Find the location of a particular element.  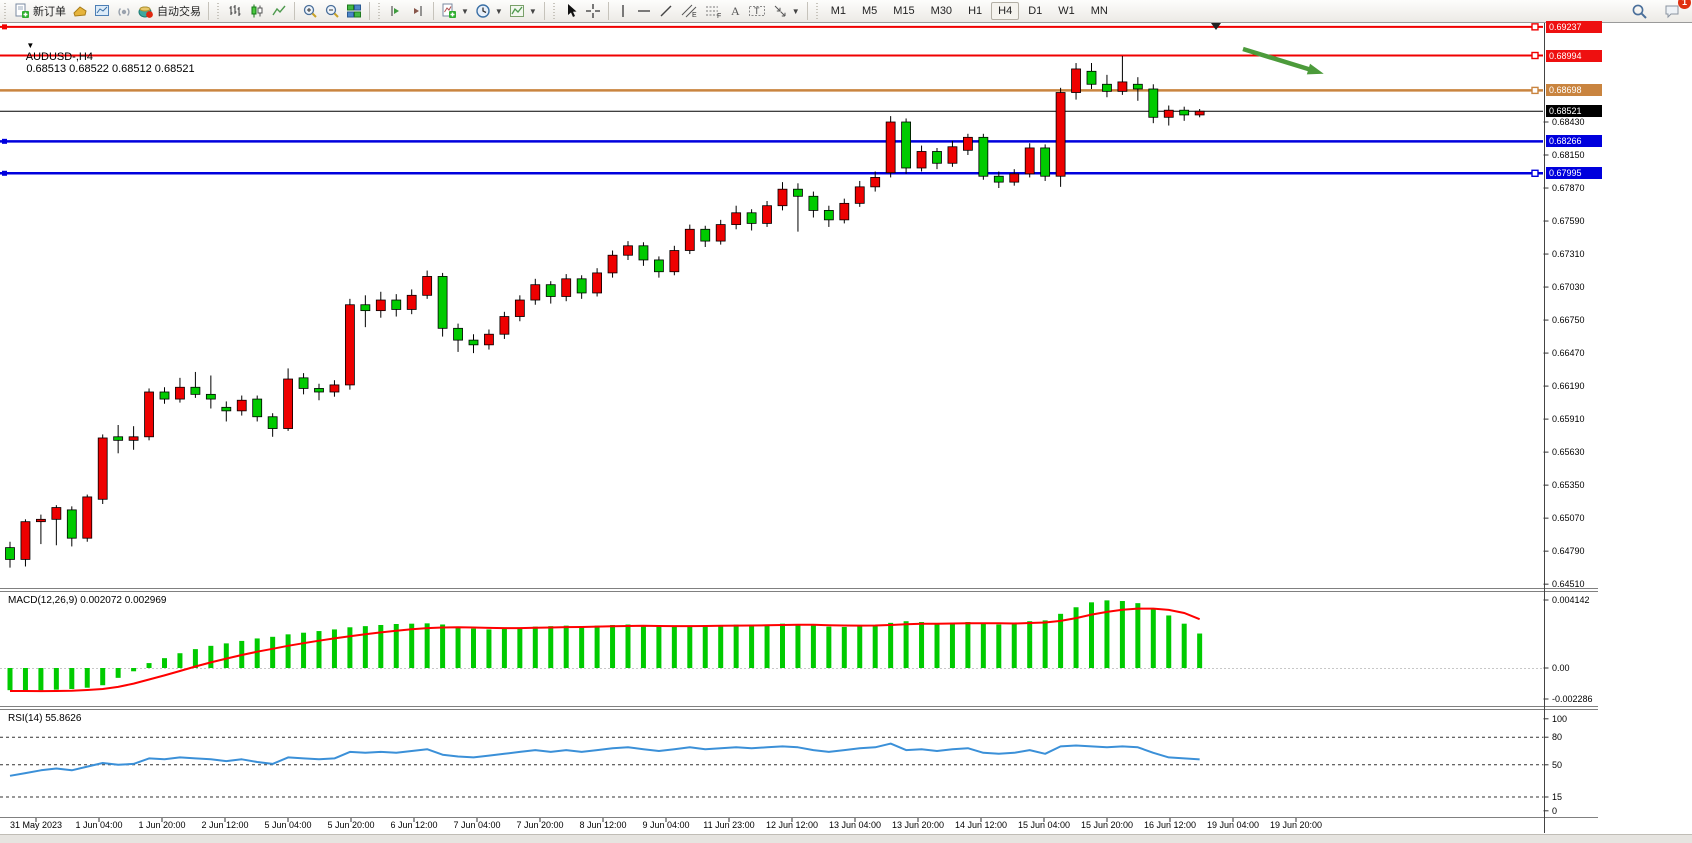

search-button is located at coordinates (1639, 11).